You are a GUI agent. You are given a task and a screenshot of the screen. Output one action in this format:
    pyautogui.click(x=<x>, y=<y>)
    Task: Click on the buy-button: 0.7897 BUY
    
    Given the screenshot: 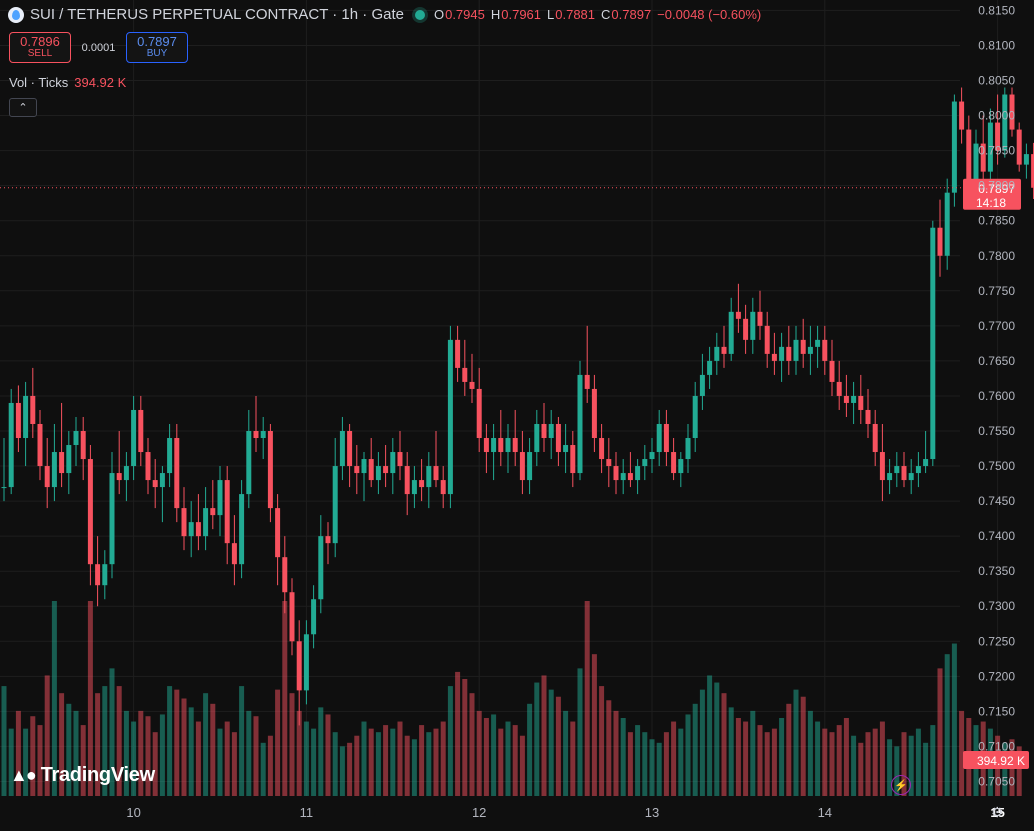 What is the action you would take?
    pyautogui.click(x=157, y=47)
    